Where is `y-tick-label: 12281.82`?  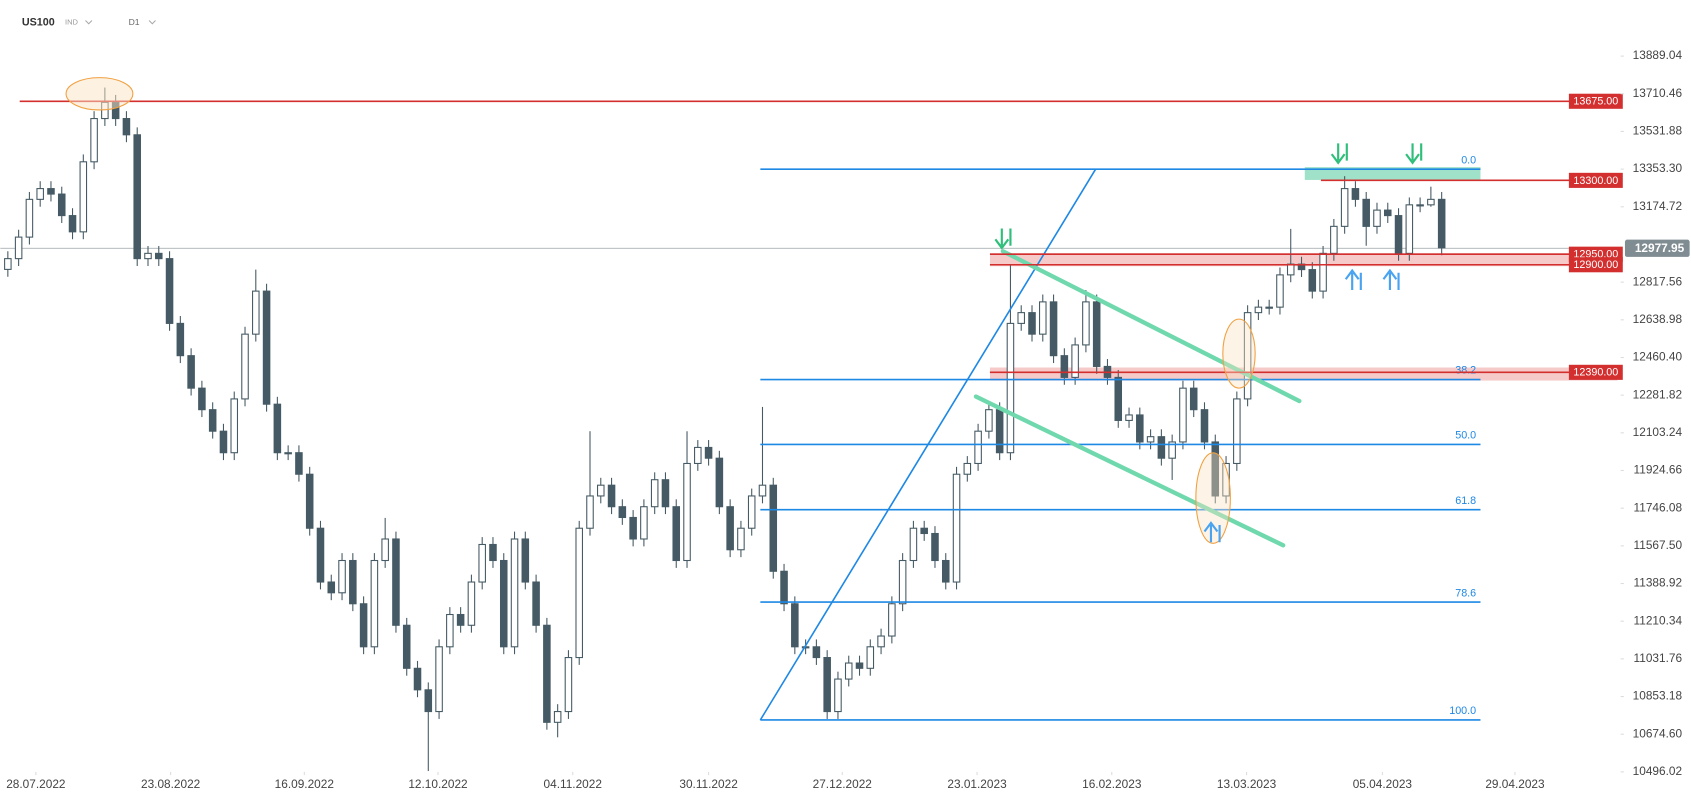 y-tick-label: 12281.82 is located at coordinates (1657, 394).